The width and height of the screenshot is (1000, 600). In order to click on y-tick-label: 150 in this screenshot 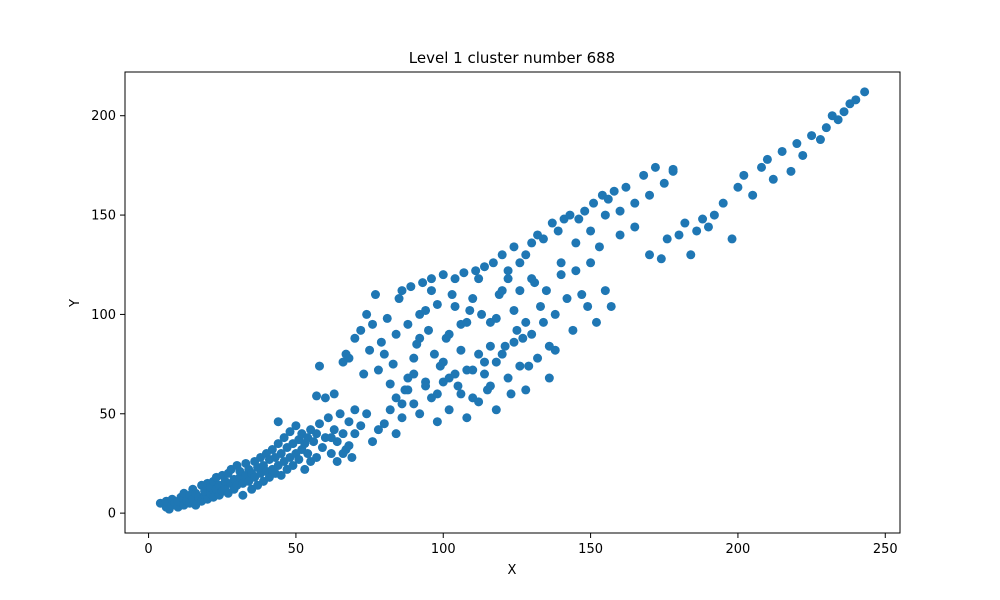, I will do `click(103, 216)`.